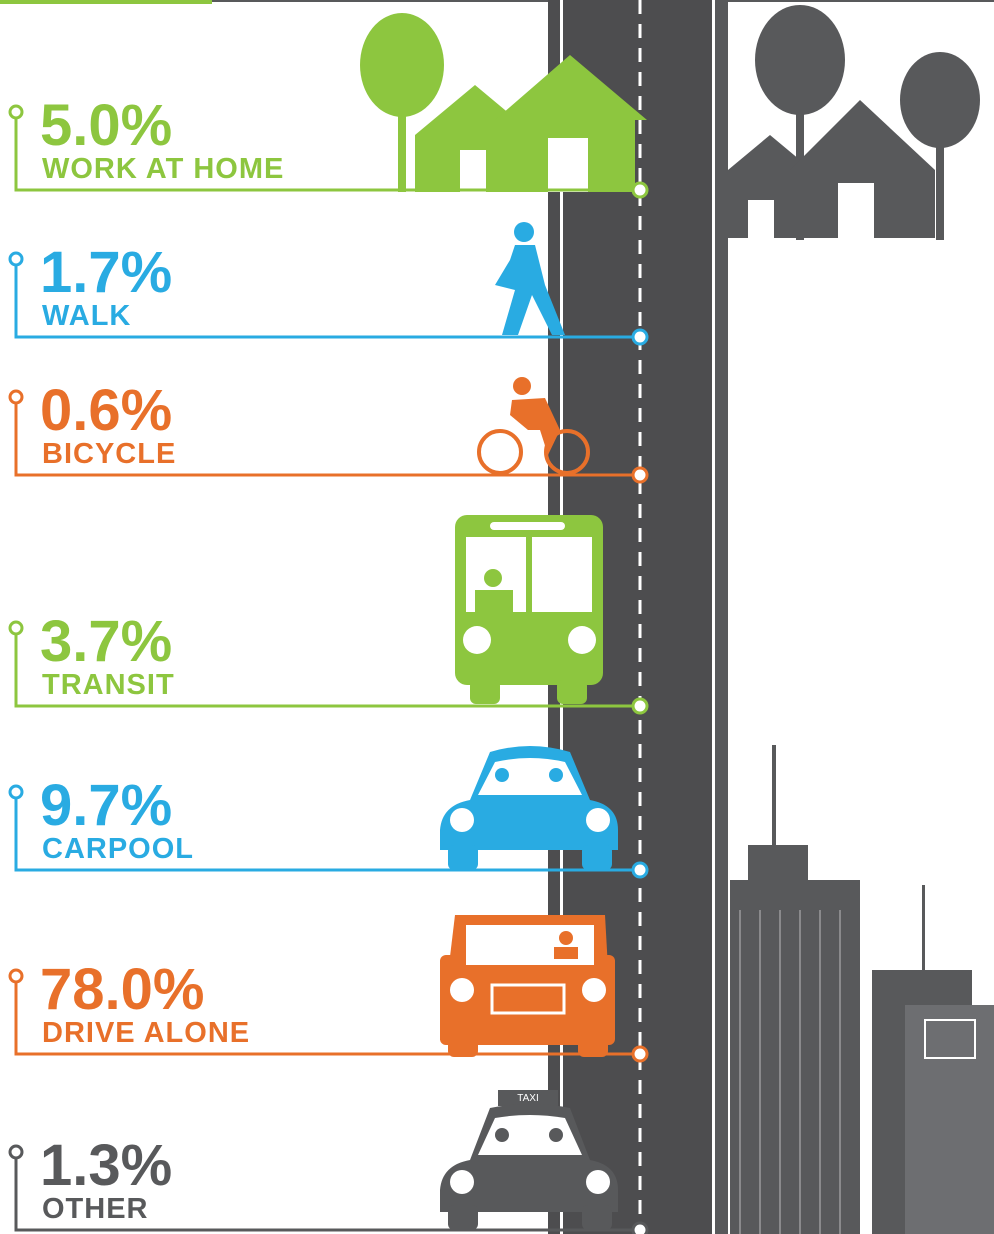 The height and width of the screenshot is (1234, 994). I want to click on buildings, so click(862, 989).